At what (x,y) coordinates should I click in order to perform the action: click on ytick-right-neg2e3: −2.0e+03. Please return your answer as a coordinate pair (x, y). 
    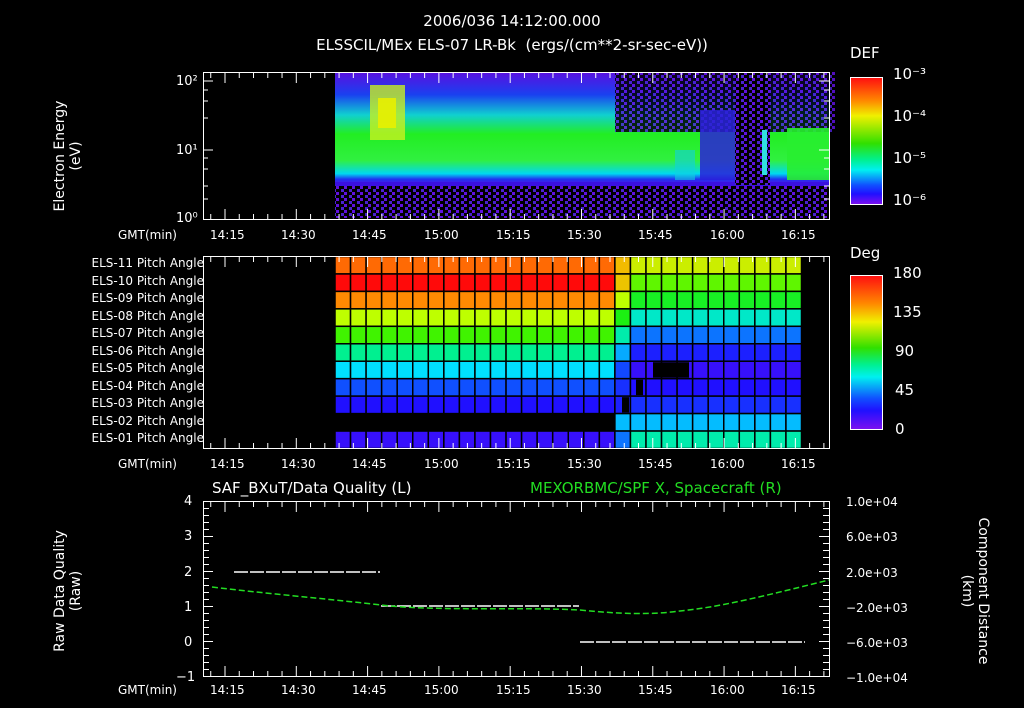
    Looking at the image, I should click on (877, 608).